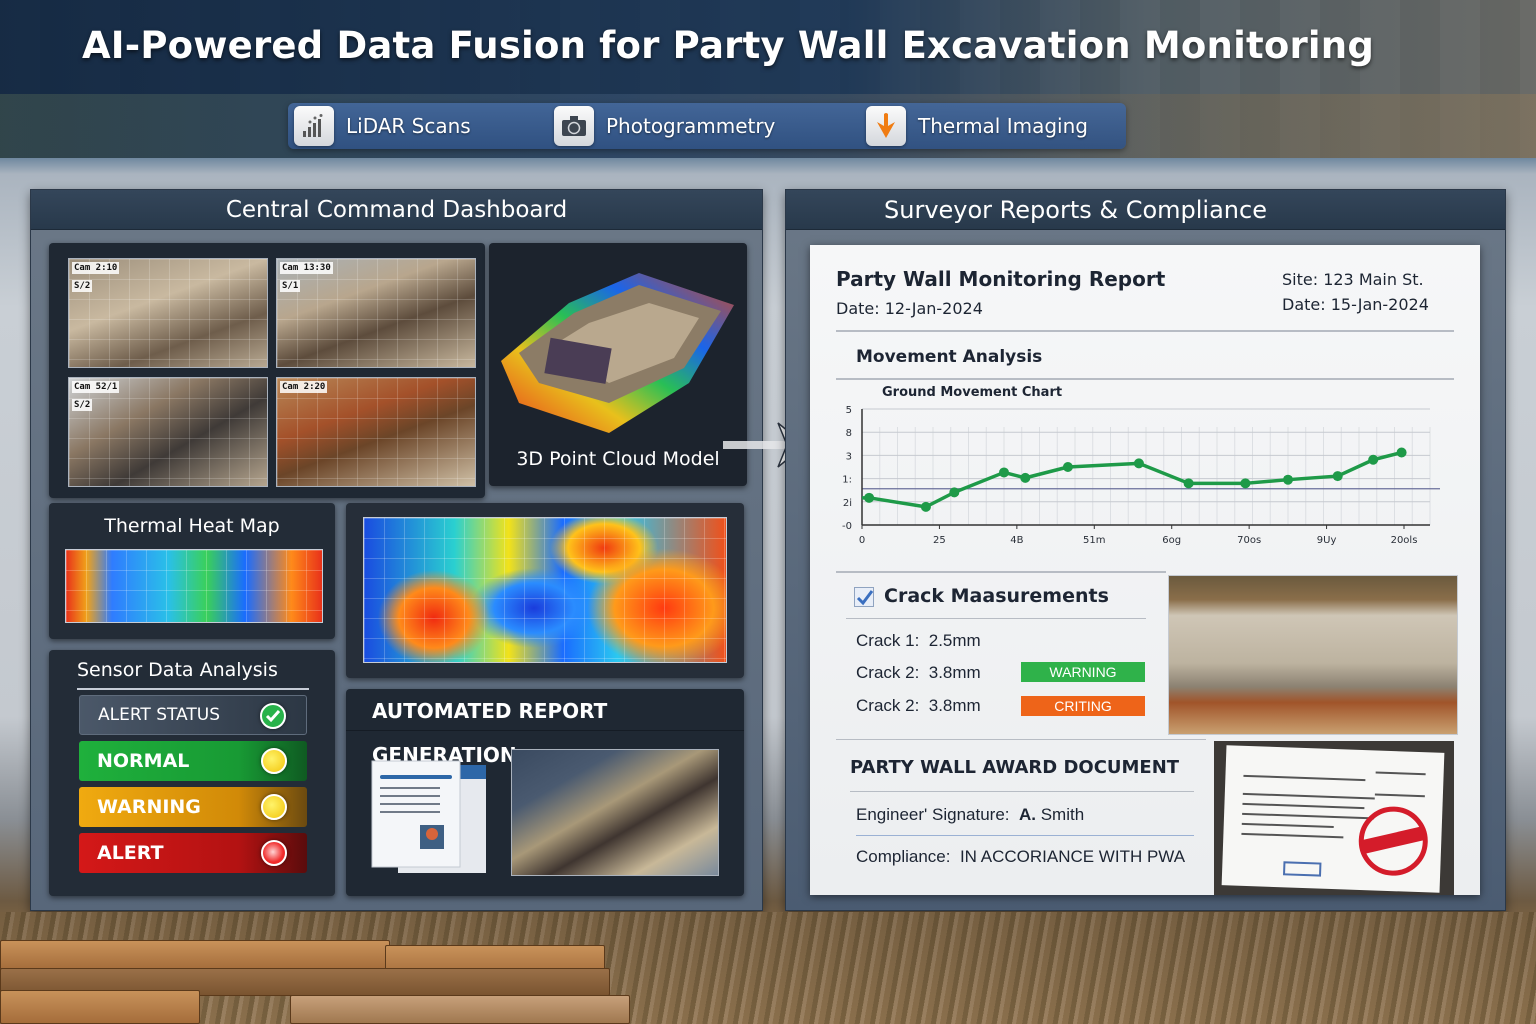 The image size is (1536, 1024). I want to click on award-document-photo, so click(1334, 818).